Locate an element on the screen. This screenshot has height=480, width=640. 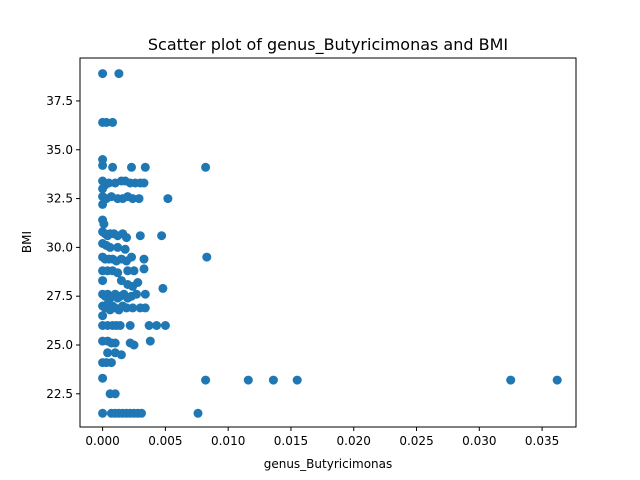
x-tick-label: 0.025 is located at coordinates (416, 441).